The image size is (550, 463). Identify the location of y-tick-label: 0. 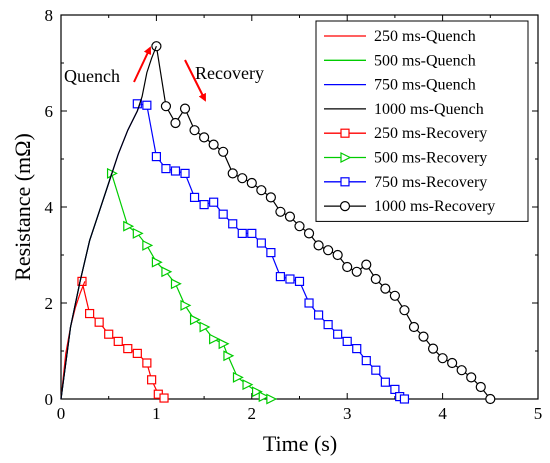
(49, 399).